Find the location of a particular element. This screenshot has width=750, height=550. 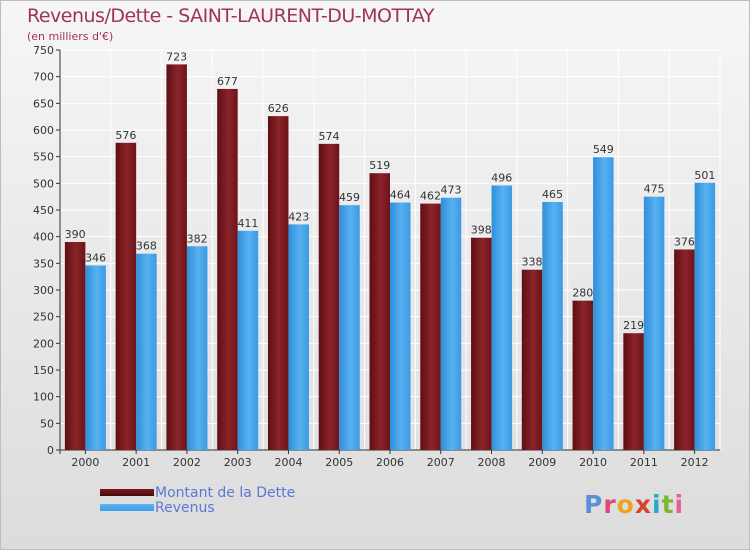

x-tick-label: 2007 is located at coordinates (441, 462).